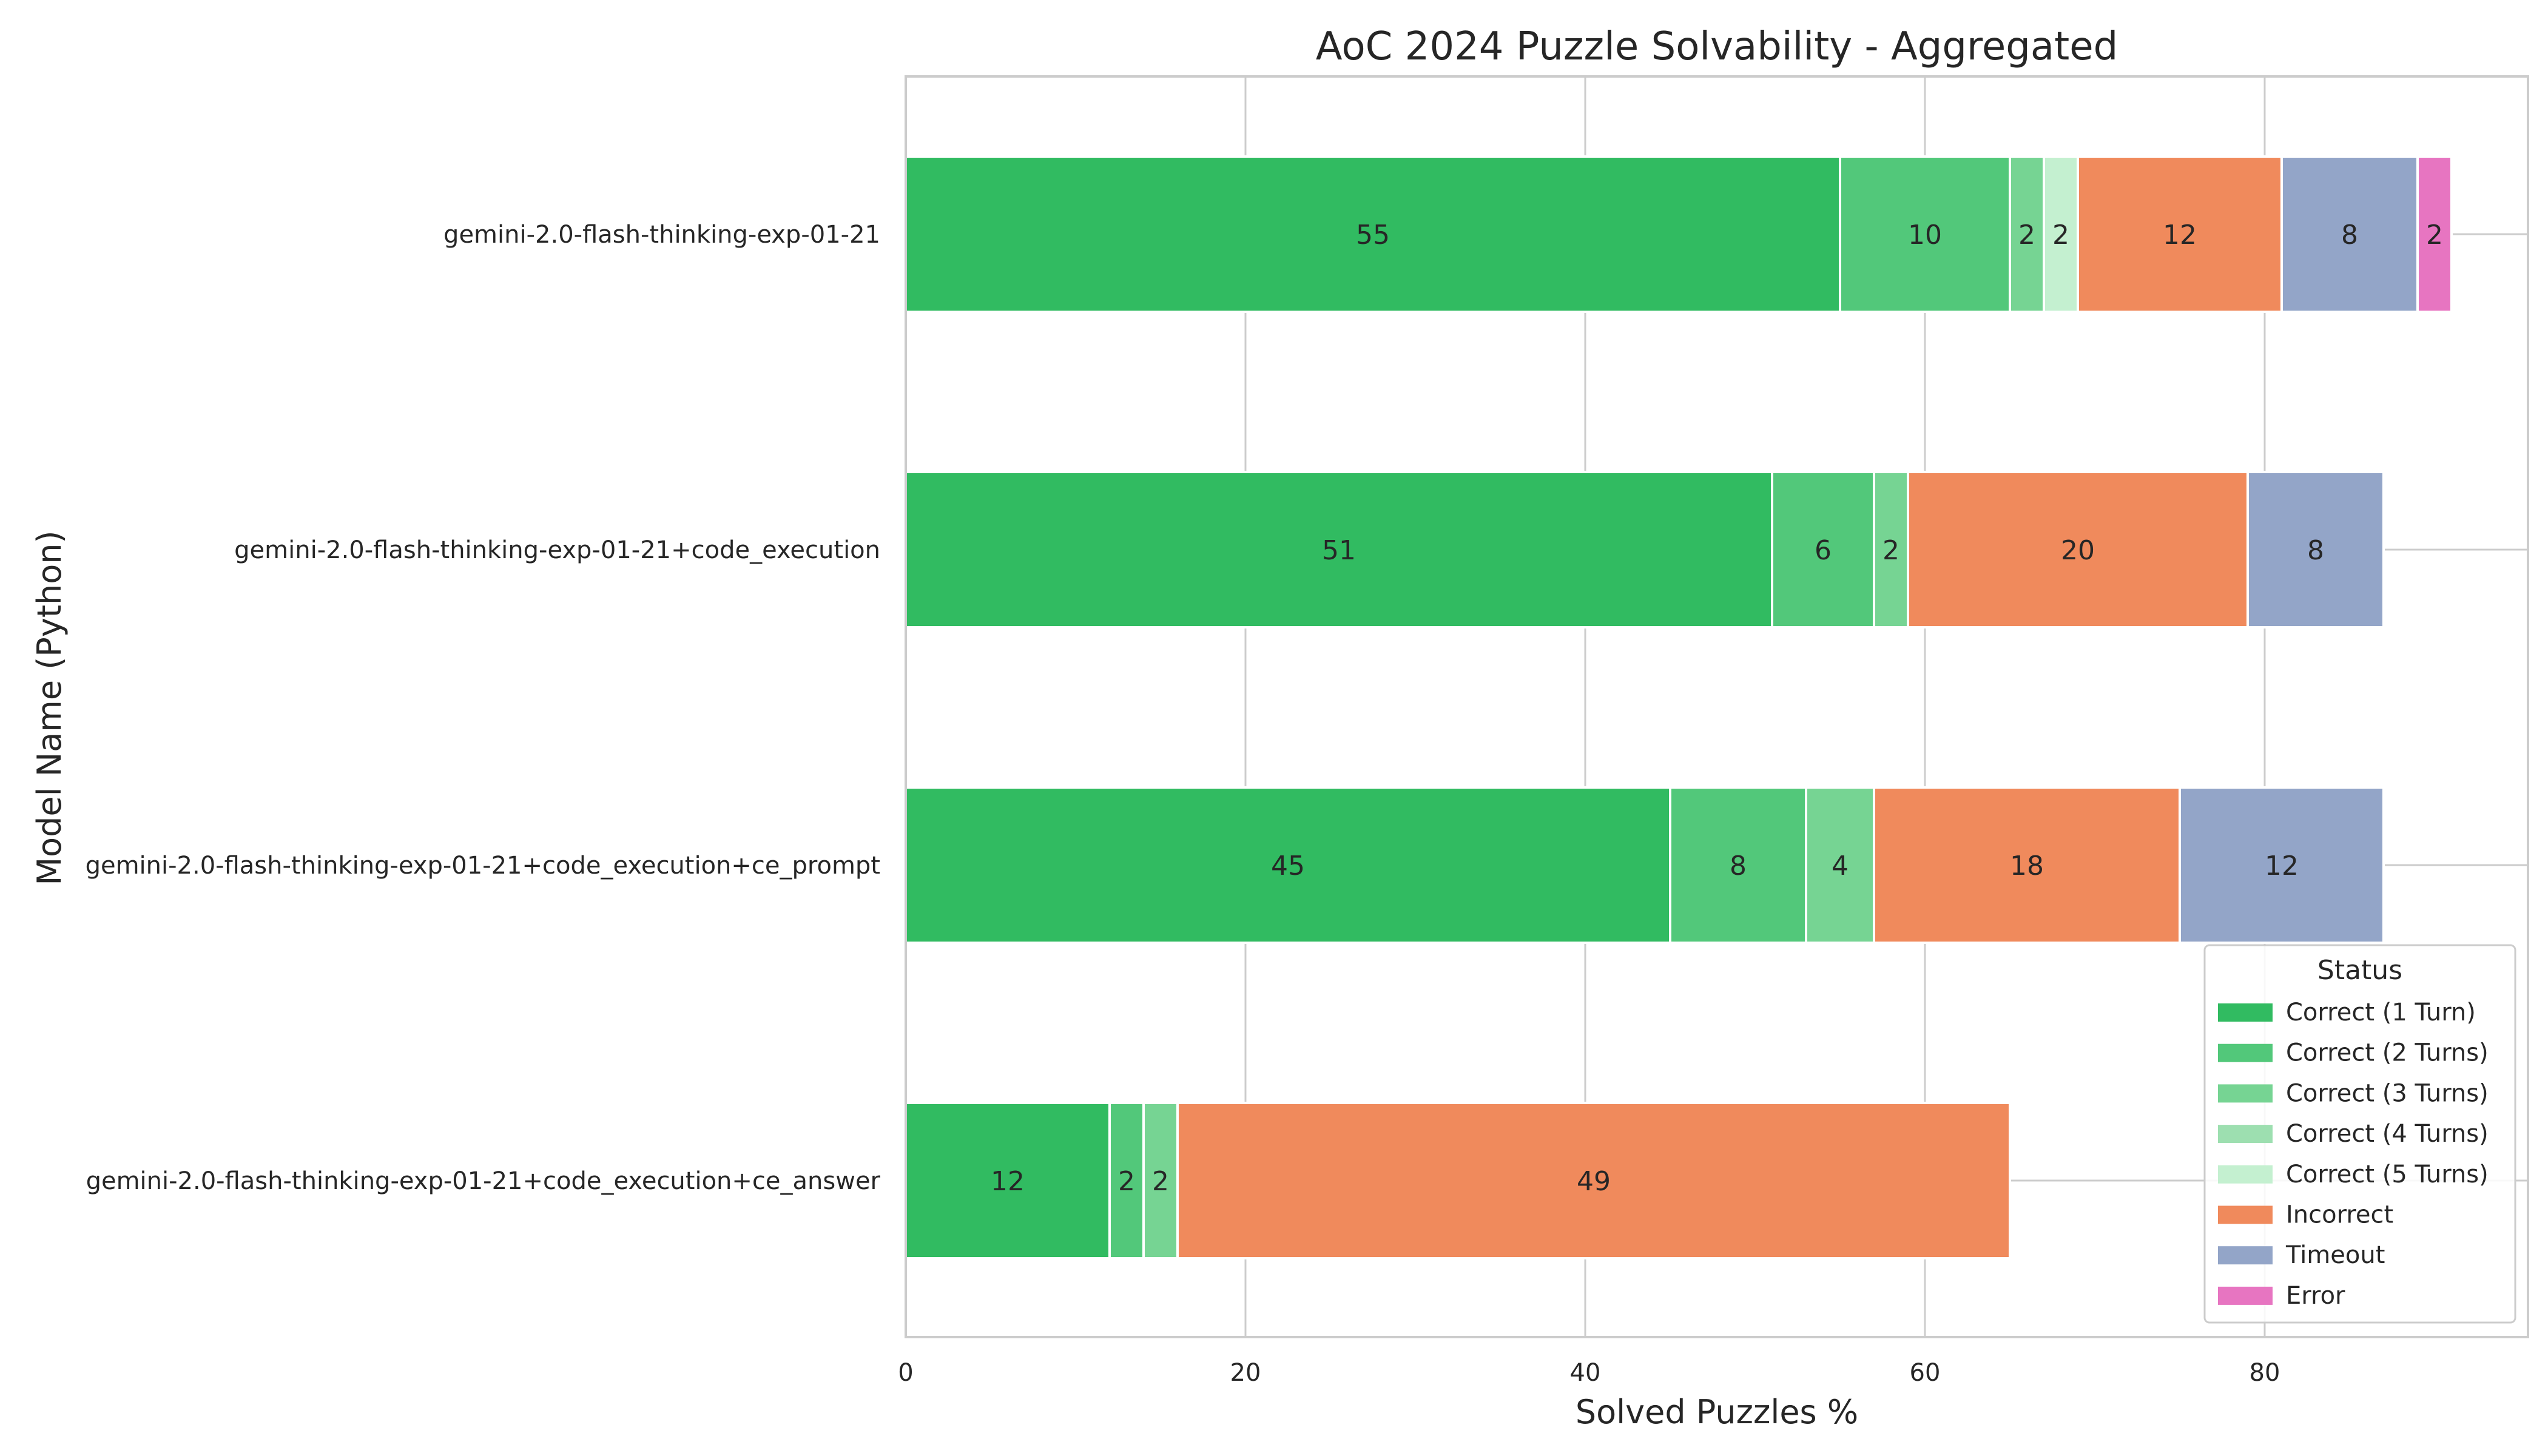  I want to click on bar-data-label: 49, so click(1594, 1181).